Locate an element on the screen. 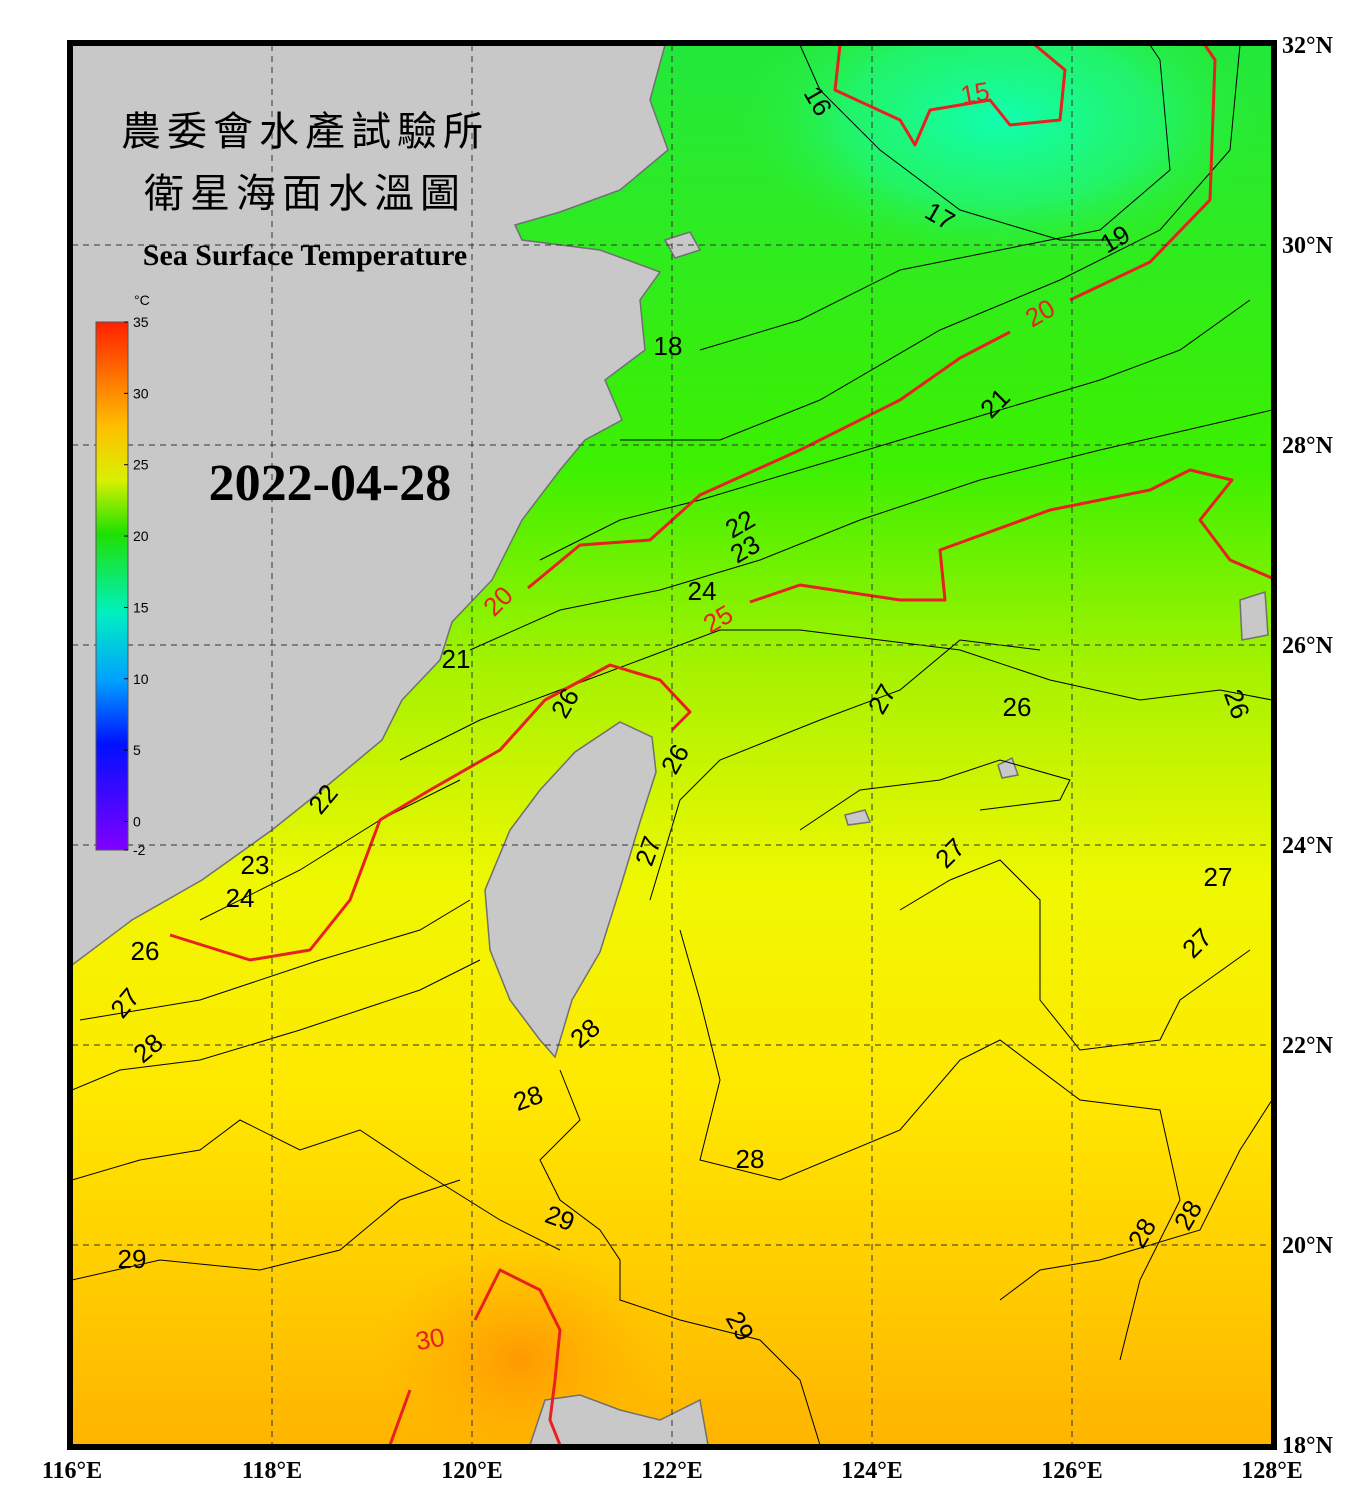 This screenshot has height=1500, width=1350. lon-tick-label: 118°E is located at coordinates (272, 1471).